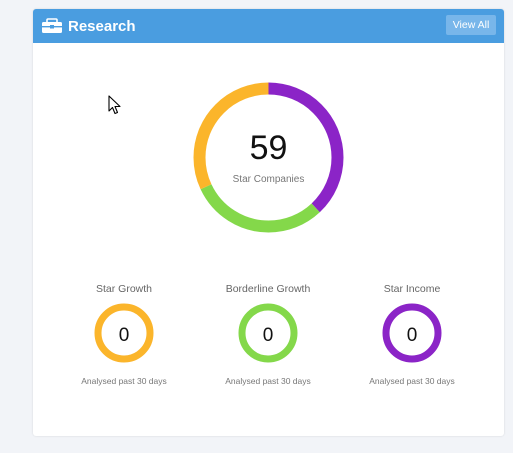 The image size is (513, 453). I want to click on donut-segment-borderline-growth, so click(268, 157).